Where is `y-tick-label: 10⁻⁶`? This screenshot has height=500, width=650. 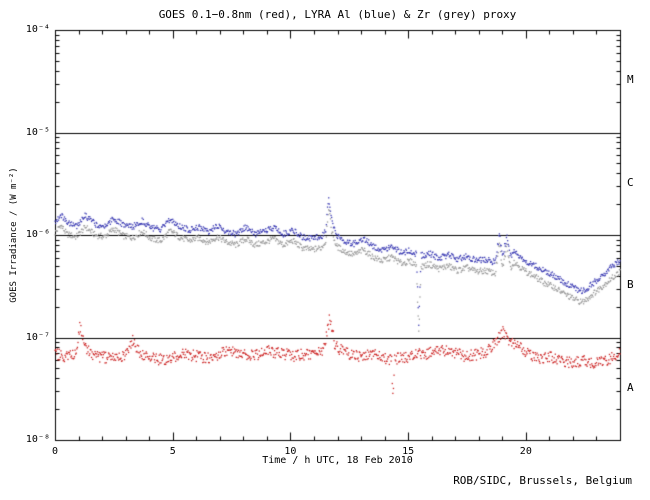
y-tick-label: 10⁻⁶ is located at coordinates (37, 234).